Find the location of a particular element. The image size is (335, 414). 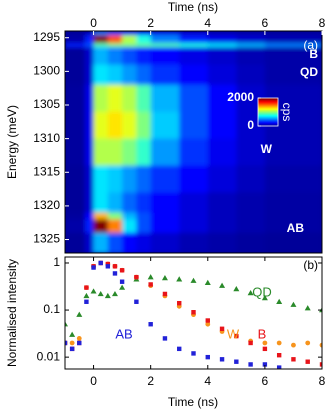

x-tick-label: 0 is located at coordinates (93, 23).